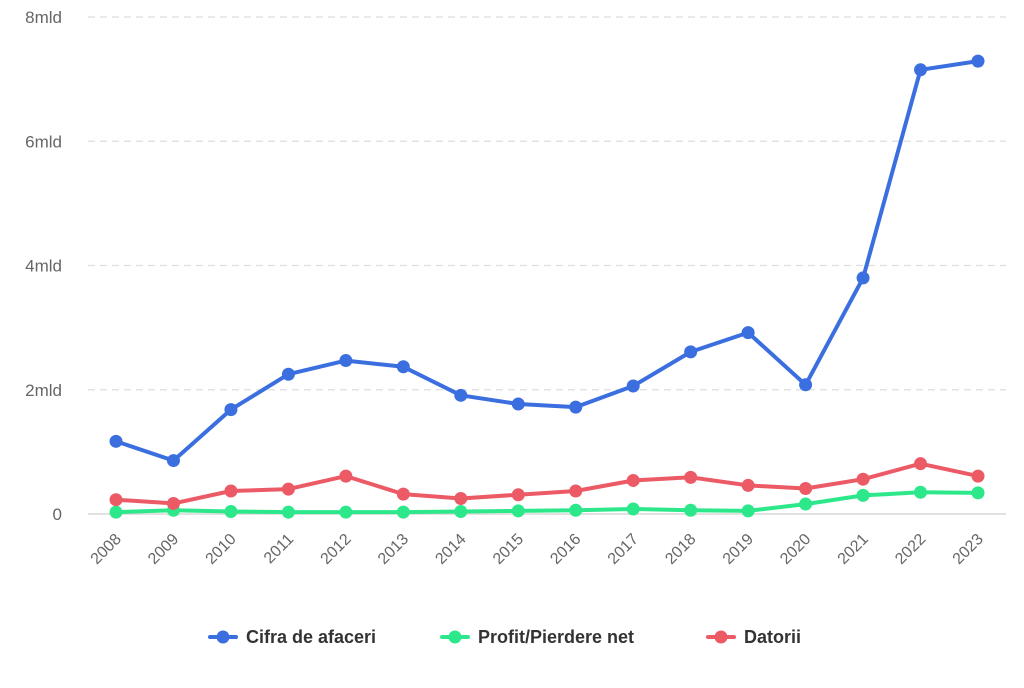 This screenshot has width=1024, height=688. What do you see at coordinates (106, 549) in the screenshot?
I see `x-tick-label: 2008` at bounding box center [106, 549].